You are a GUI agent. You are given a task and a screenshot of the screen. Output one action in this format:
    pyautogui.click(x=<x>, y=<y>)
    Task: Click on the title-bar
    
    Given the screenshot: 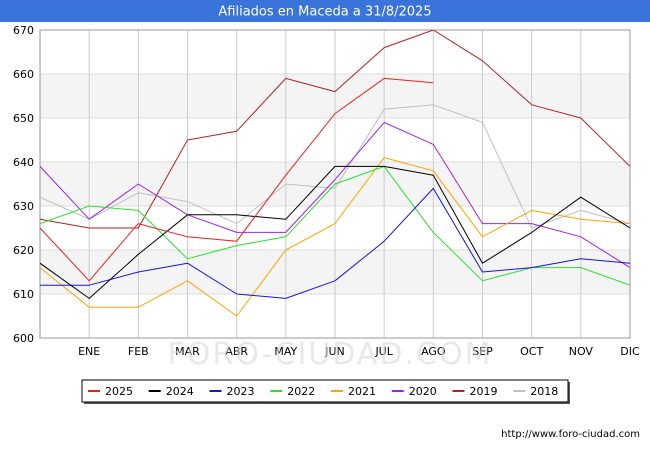 What is the action you would take?
    pyautogui.click(x=325, y=11)
    